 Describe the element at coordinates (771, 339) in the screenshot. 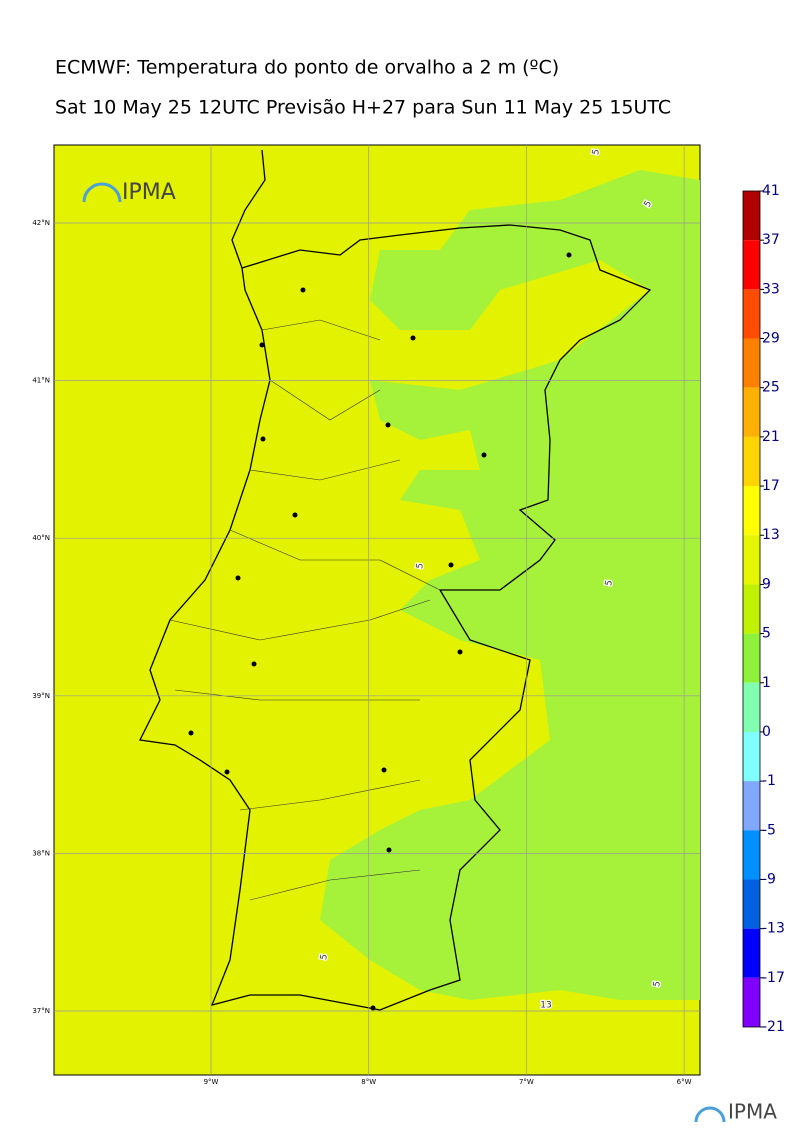

I see `colorbar-label: 29` at that location.